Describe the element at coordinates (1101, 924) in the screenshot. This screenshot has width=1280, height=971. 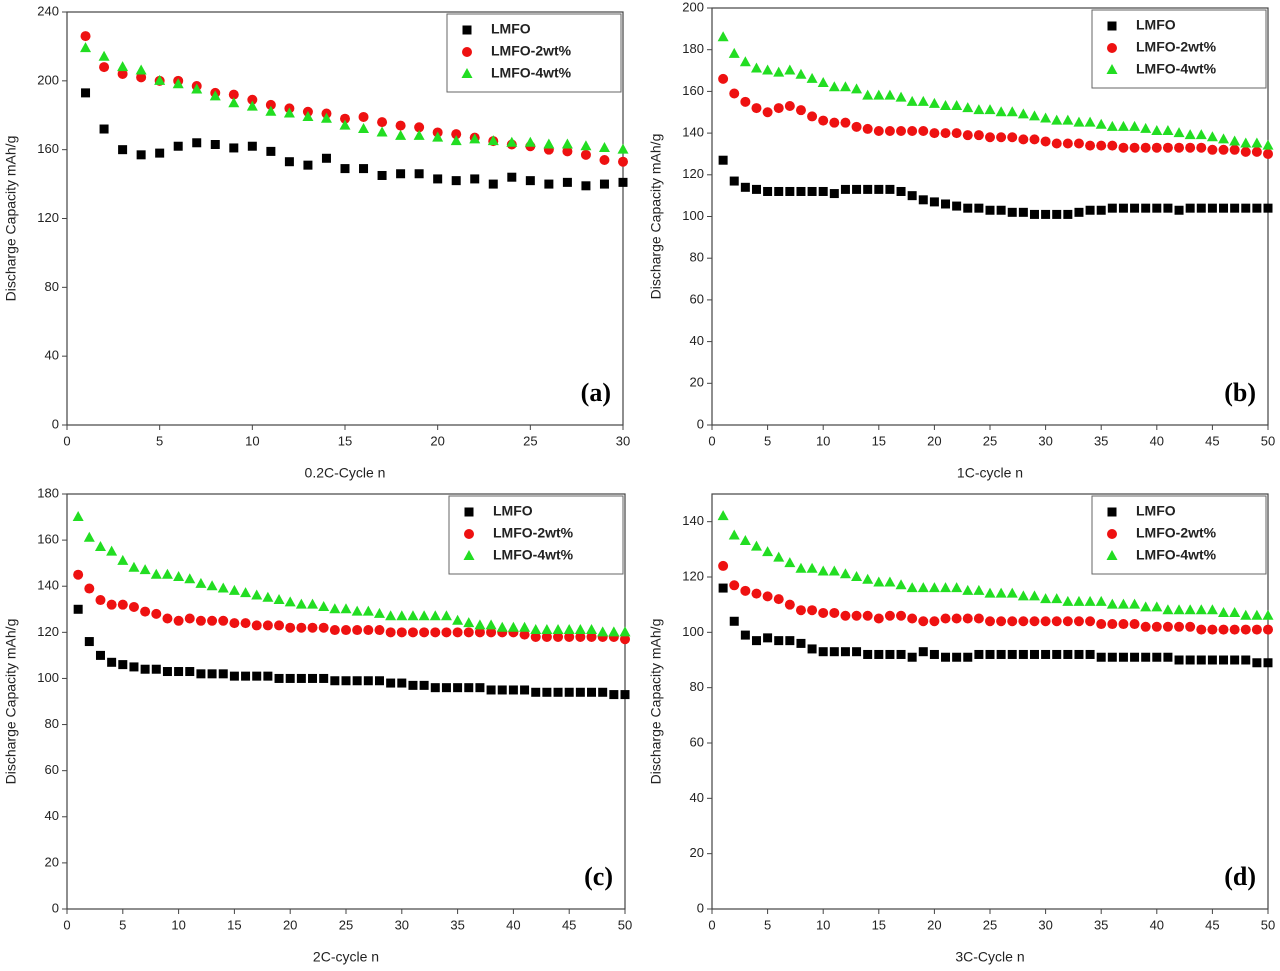
I see `x-tick-label: 35` at that location.